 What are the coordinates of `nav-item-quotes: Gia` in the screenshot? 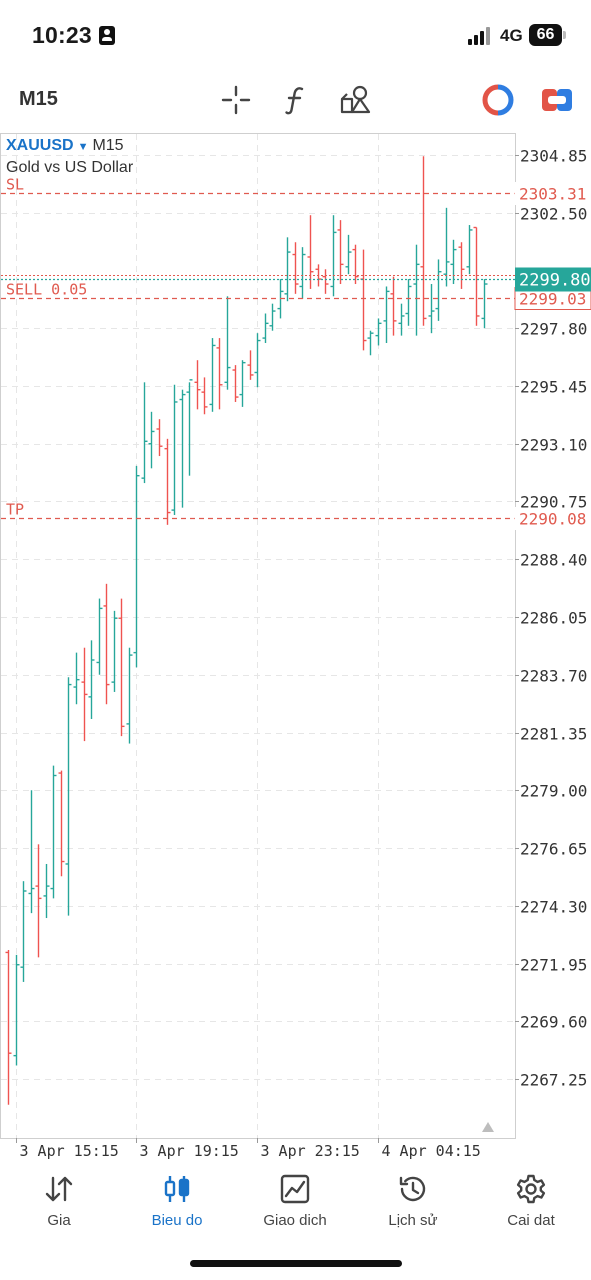 It's located at (59, 1205).